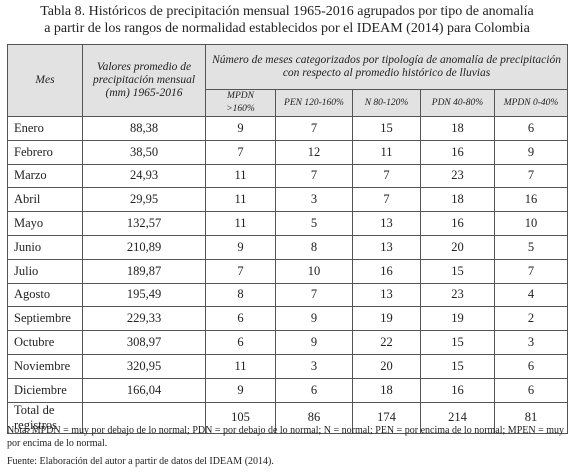 The height and width of the screenshot is (474, 574). Describe the element at coordinates (45, 152) in the screenshot. I see `table-cell: Febrero` at that location.